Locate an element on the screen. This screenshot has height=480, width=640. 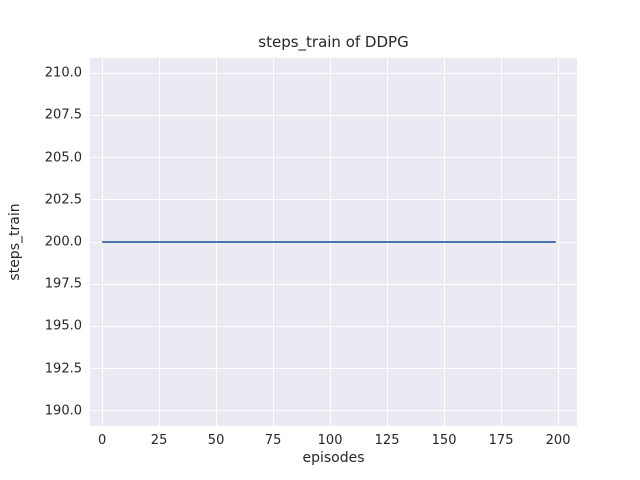
y-tick-label: 207.5 is located at coordinates (63, 115).